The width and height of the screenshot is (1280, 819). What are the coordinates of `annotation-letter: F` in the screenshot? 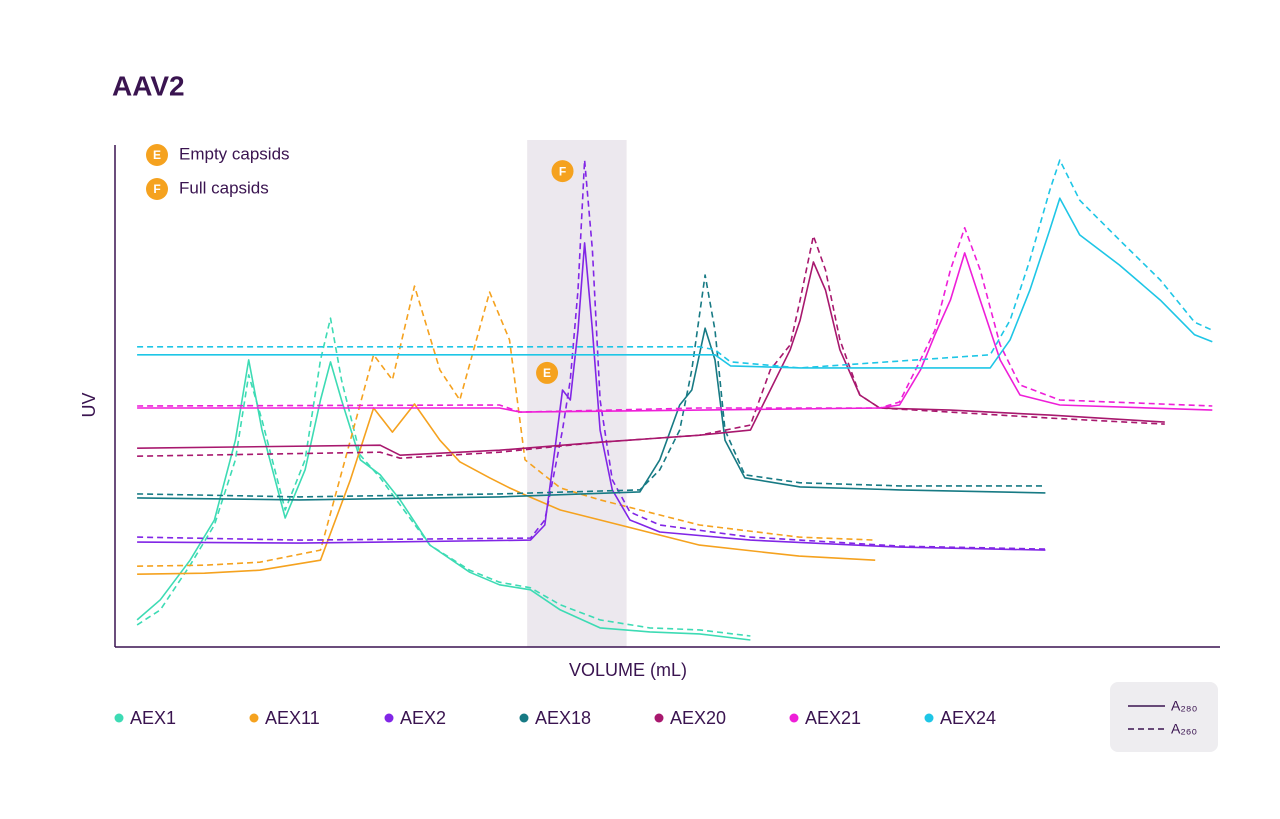 It's located at (562, 171).